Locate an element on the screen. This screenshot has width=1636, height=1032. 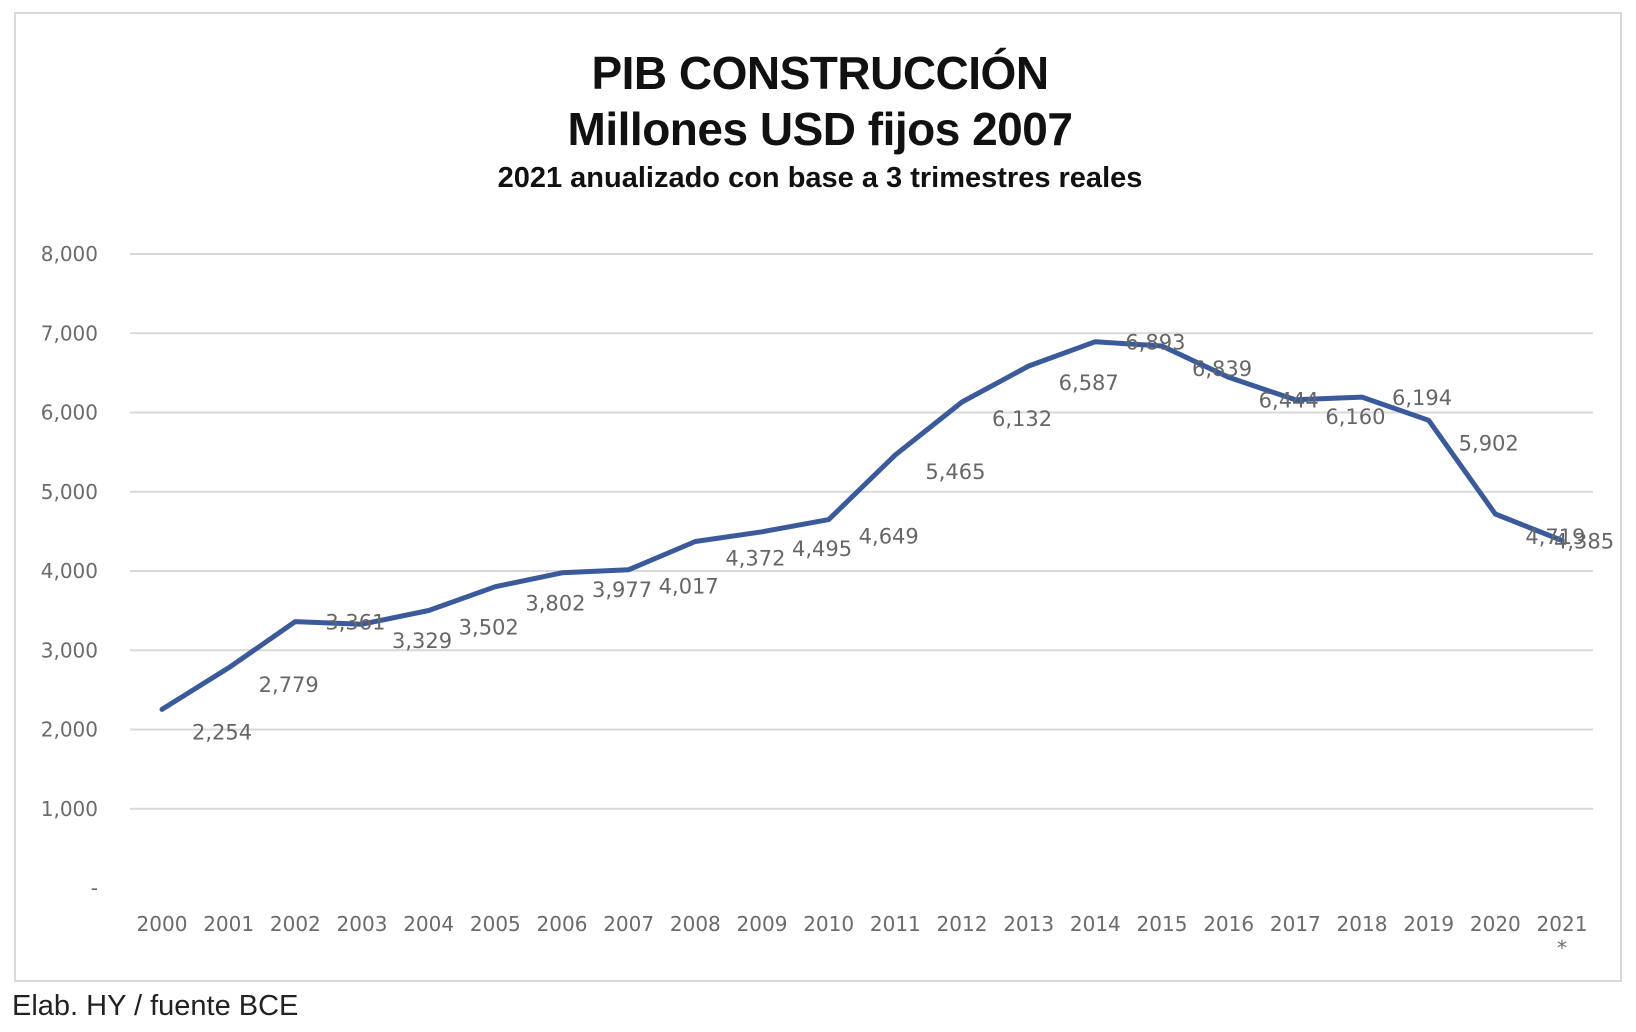
x-tick-label: 2011 is located at coordinates (895, 924).